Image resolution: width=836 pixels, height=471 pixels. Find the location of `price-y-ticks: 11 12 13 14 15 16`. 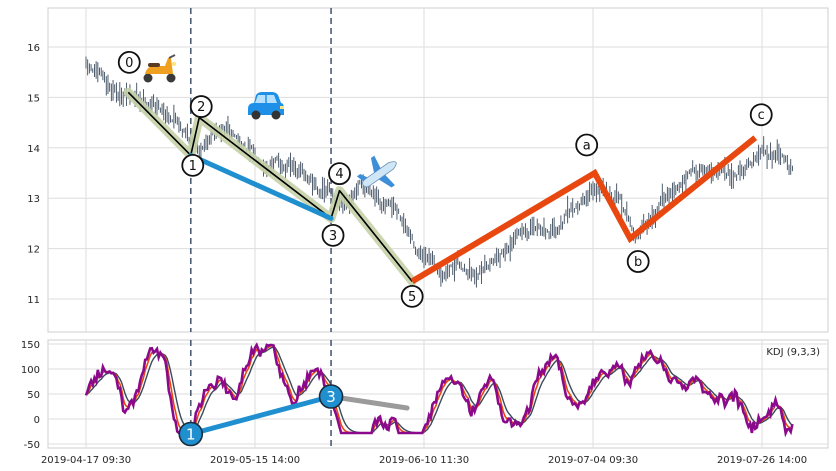

price-y-ticks: 11 12 13 14 15 16 is located at coordinates (33, 174).